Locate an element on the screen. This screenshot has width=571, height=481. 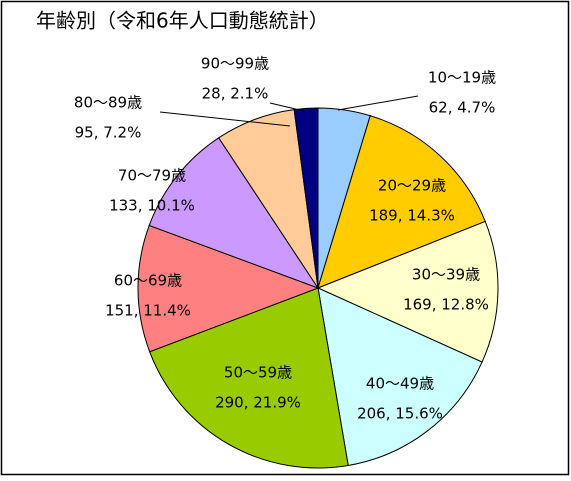
slice-label: 40〜49歳 is located at coordinates (400, 384).